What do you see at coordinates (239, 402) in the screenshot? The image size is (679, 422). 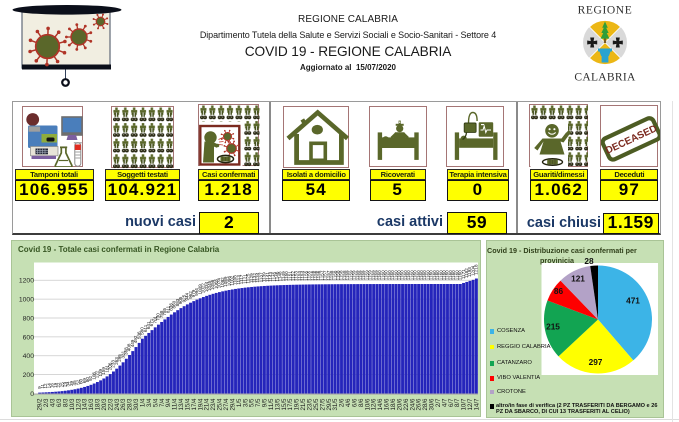 I see `svg-text: 1/5` at bounding box center [239, 402].